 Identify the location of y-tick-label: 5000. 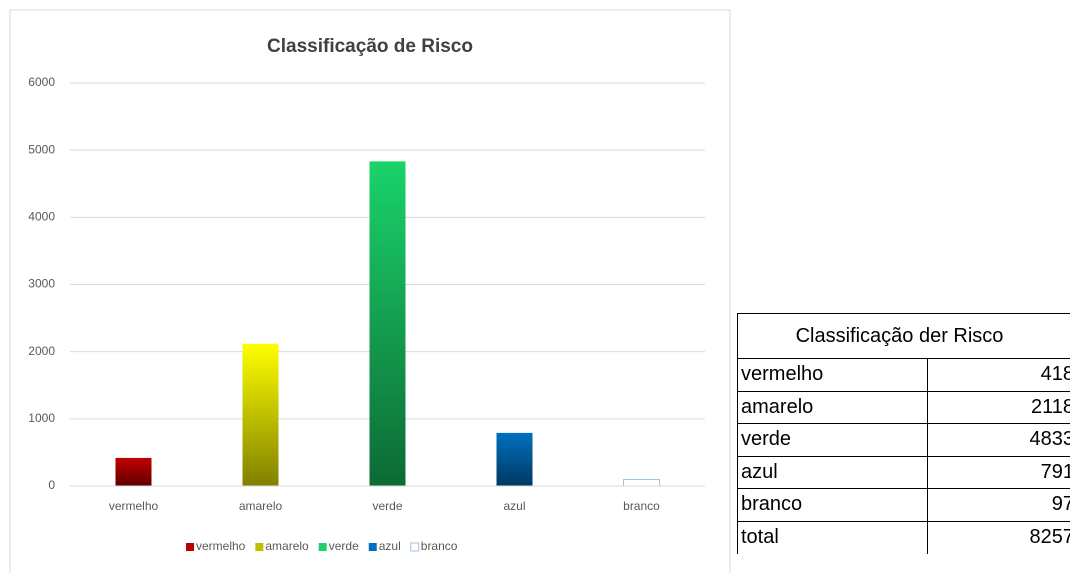
(41, 149).